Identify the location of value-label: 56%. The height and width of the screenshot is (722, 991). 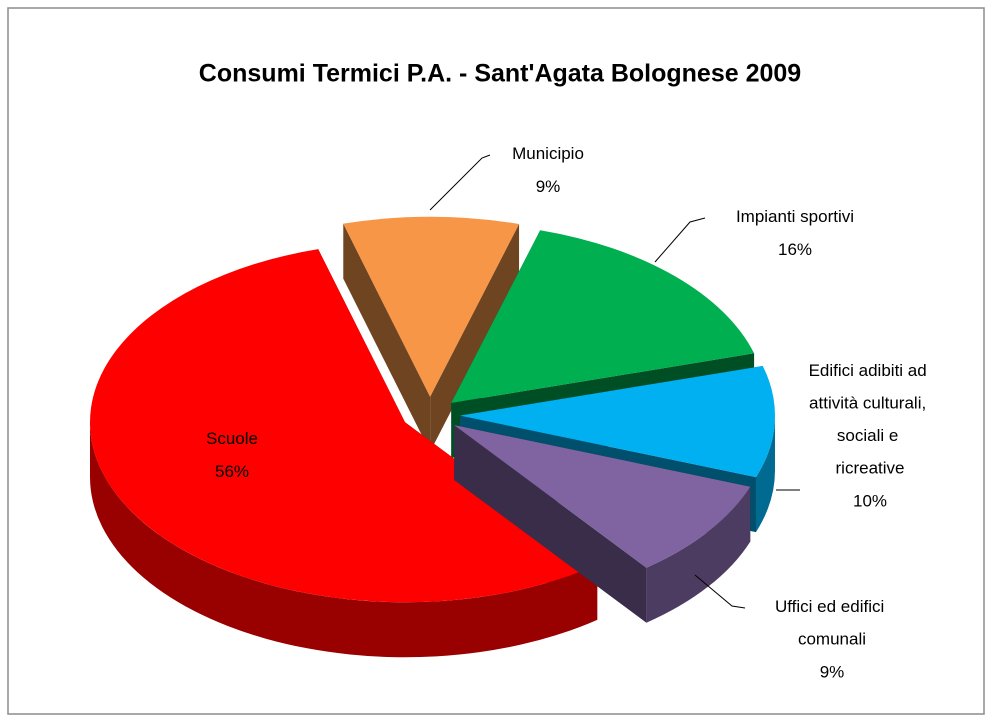
(232, 471).